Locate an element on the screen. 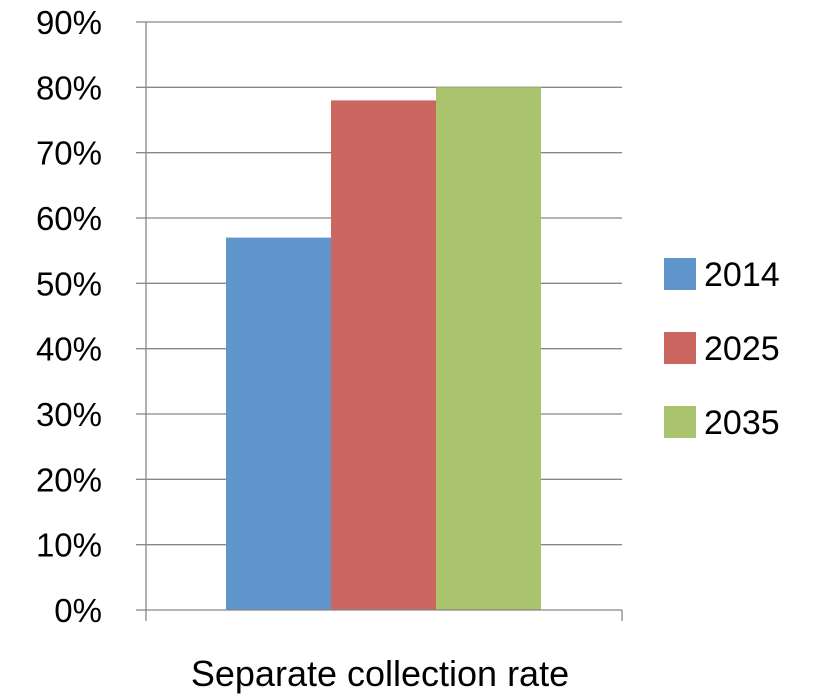 The image size is (819, 696). legend-item-2025: 2025 is located at coordinates (722, 349).